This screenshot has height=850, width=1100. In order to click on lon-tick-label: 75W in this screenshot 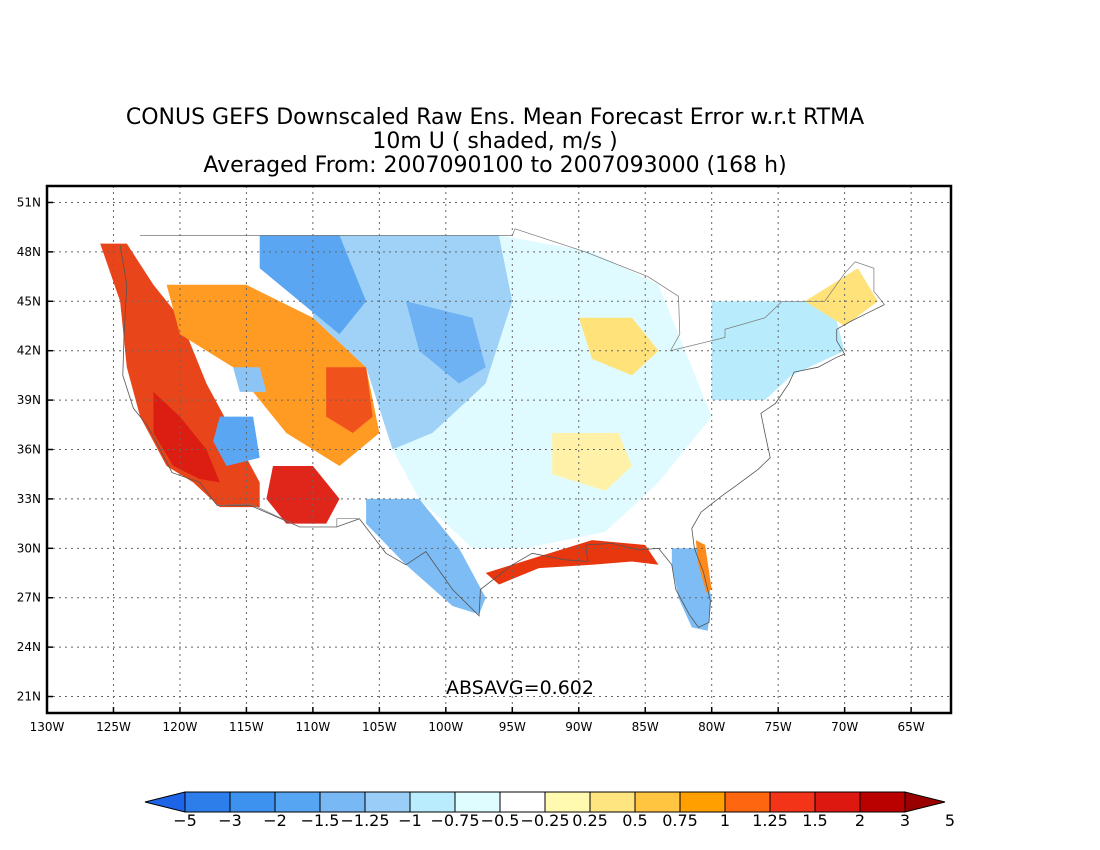, I will do `click(778, 727)`.